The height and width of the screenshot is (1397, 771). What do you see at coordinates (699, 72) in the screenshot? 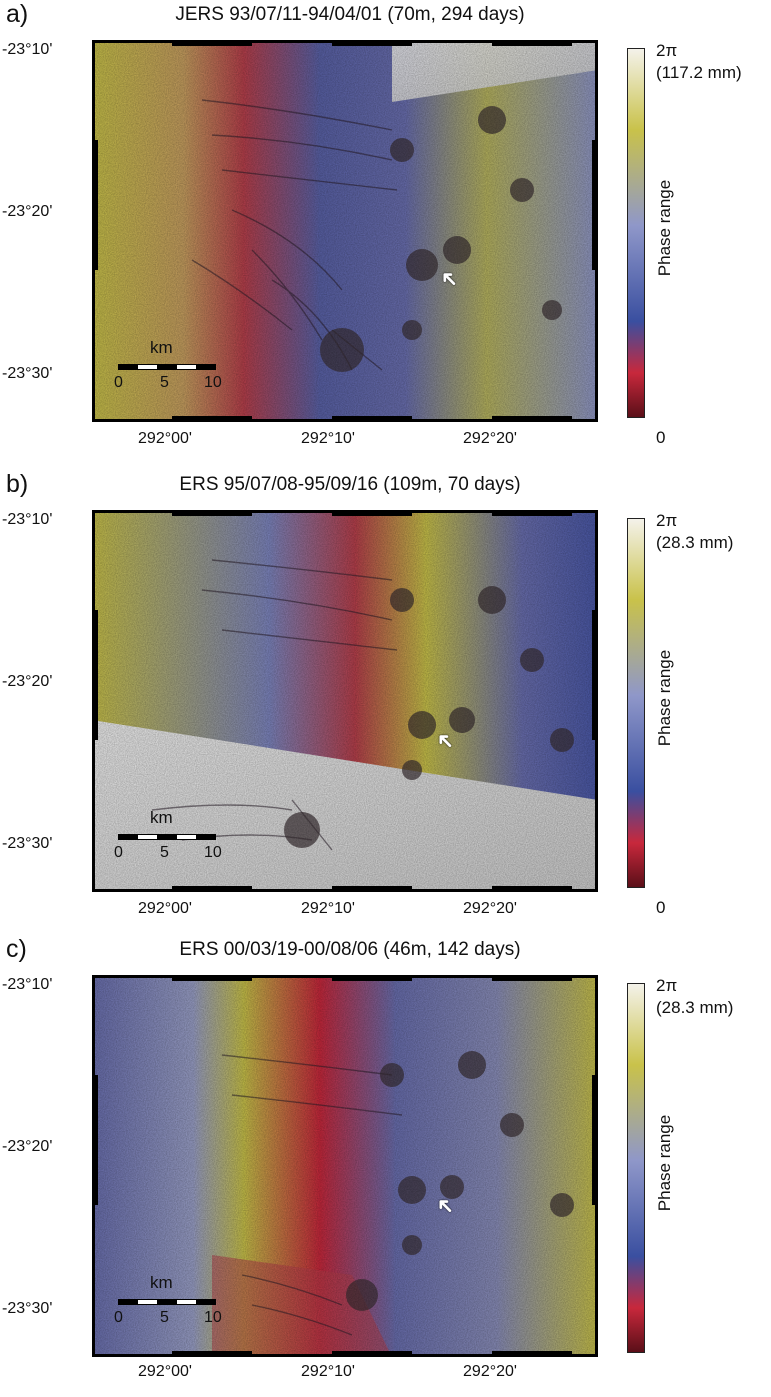
I see `colorbar-max-mm: (117.2 mm)` at bounding box center [699, 72].